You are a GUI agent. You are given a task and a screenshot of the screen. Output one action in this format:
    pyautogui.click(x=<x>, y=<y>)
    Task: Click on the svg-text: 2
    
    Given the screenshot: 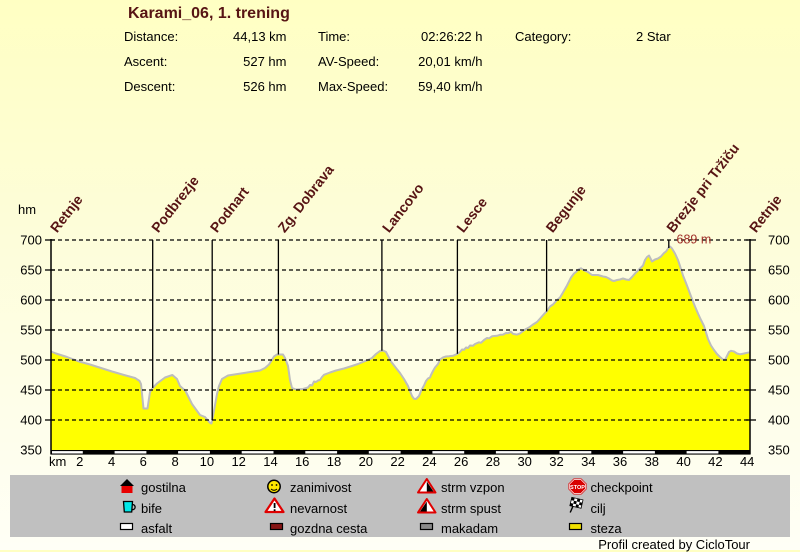 What is the action you would take?
    pyautogui.click(x=79, y=461)
    